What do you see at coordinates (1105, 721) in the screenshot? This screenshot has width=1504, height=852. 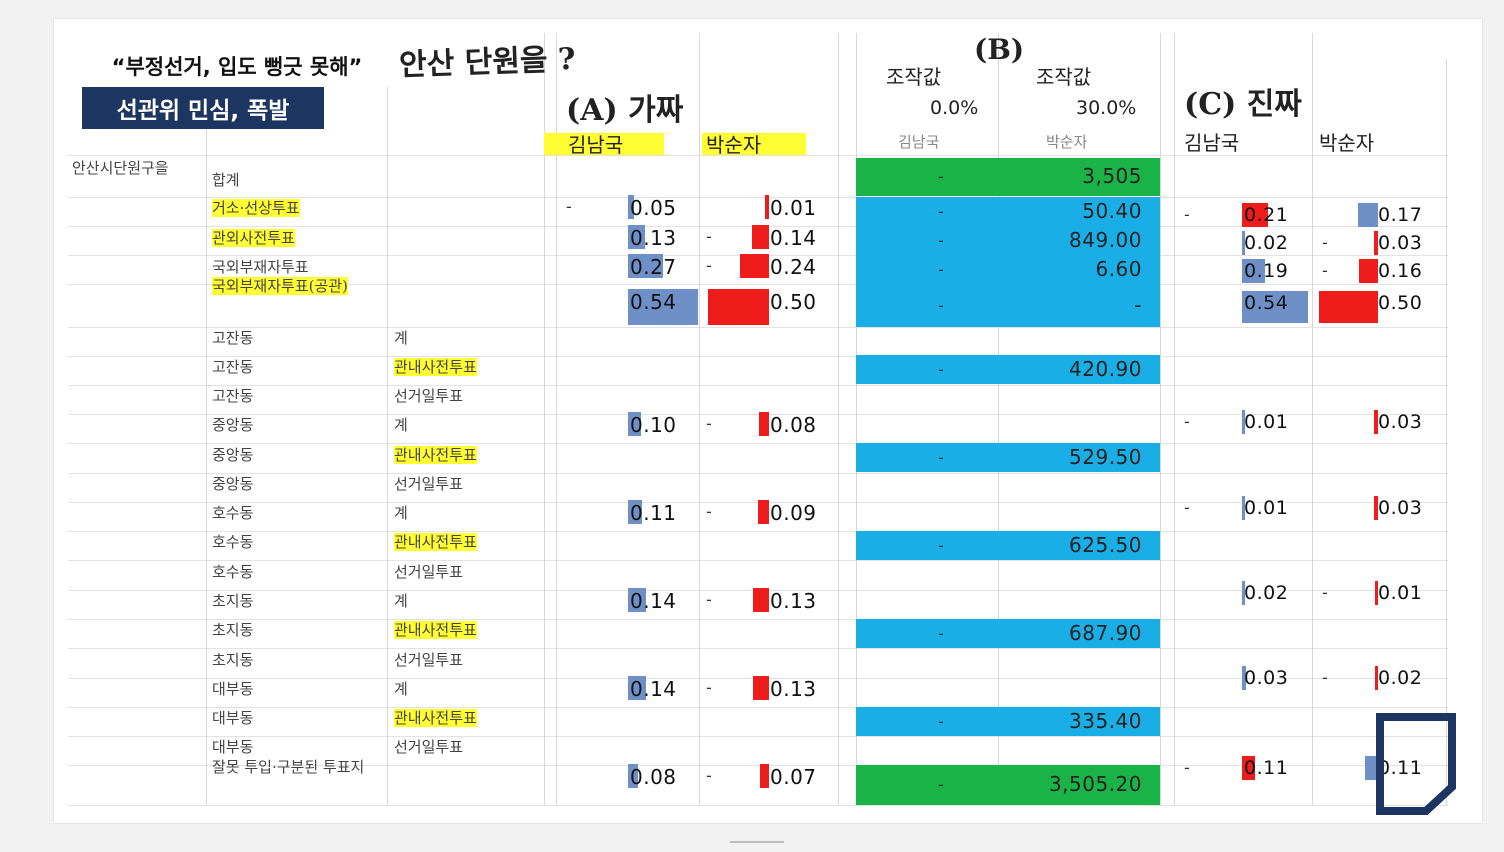 I see `manip-park: 335.40` at bounding box center [1105, 721].